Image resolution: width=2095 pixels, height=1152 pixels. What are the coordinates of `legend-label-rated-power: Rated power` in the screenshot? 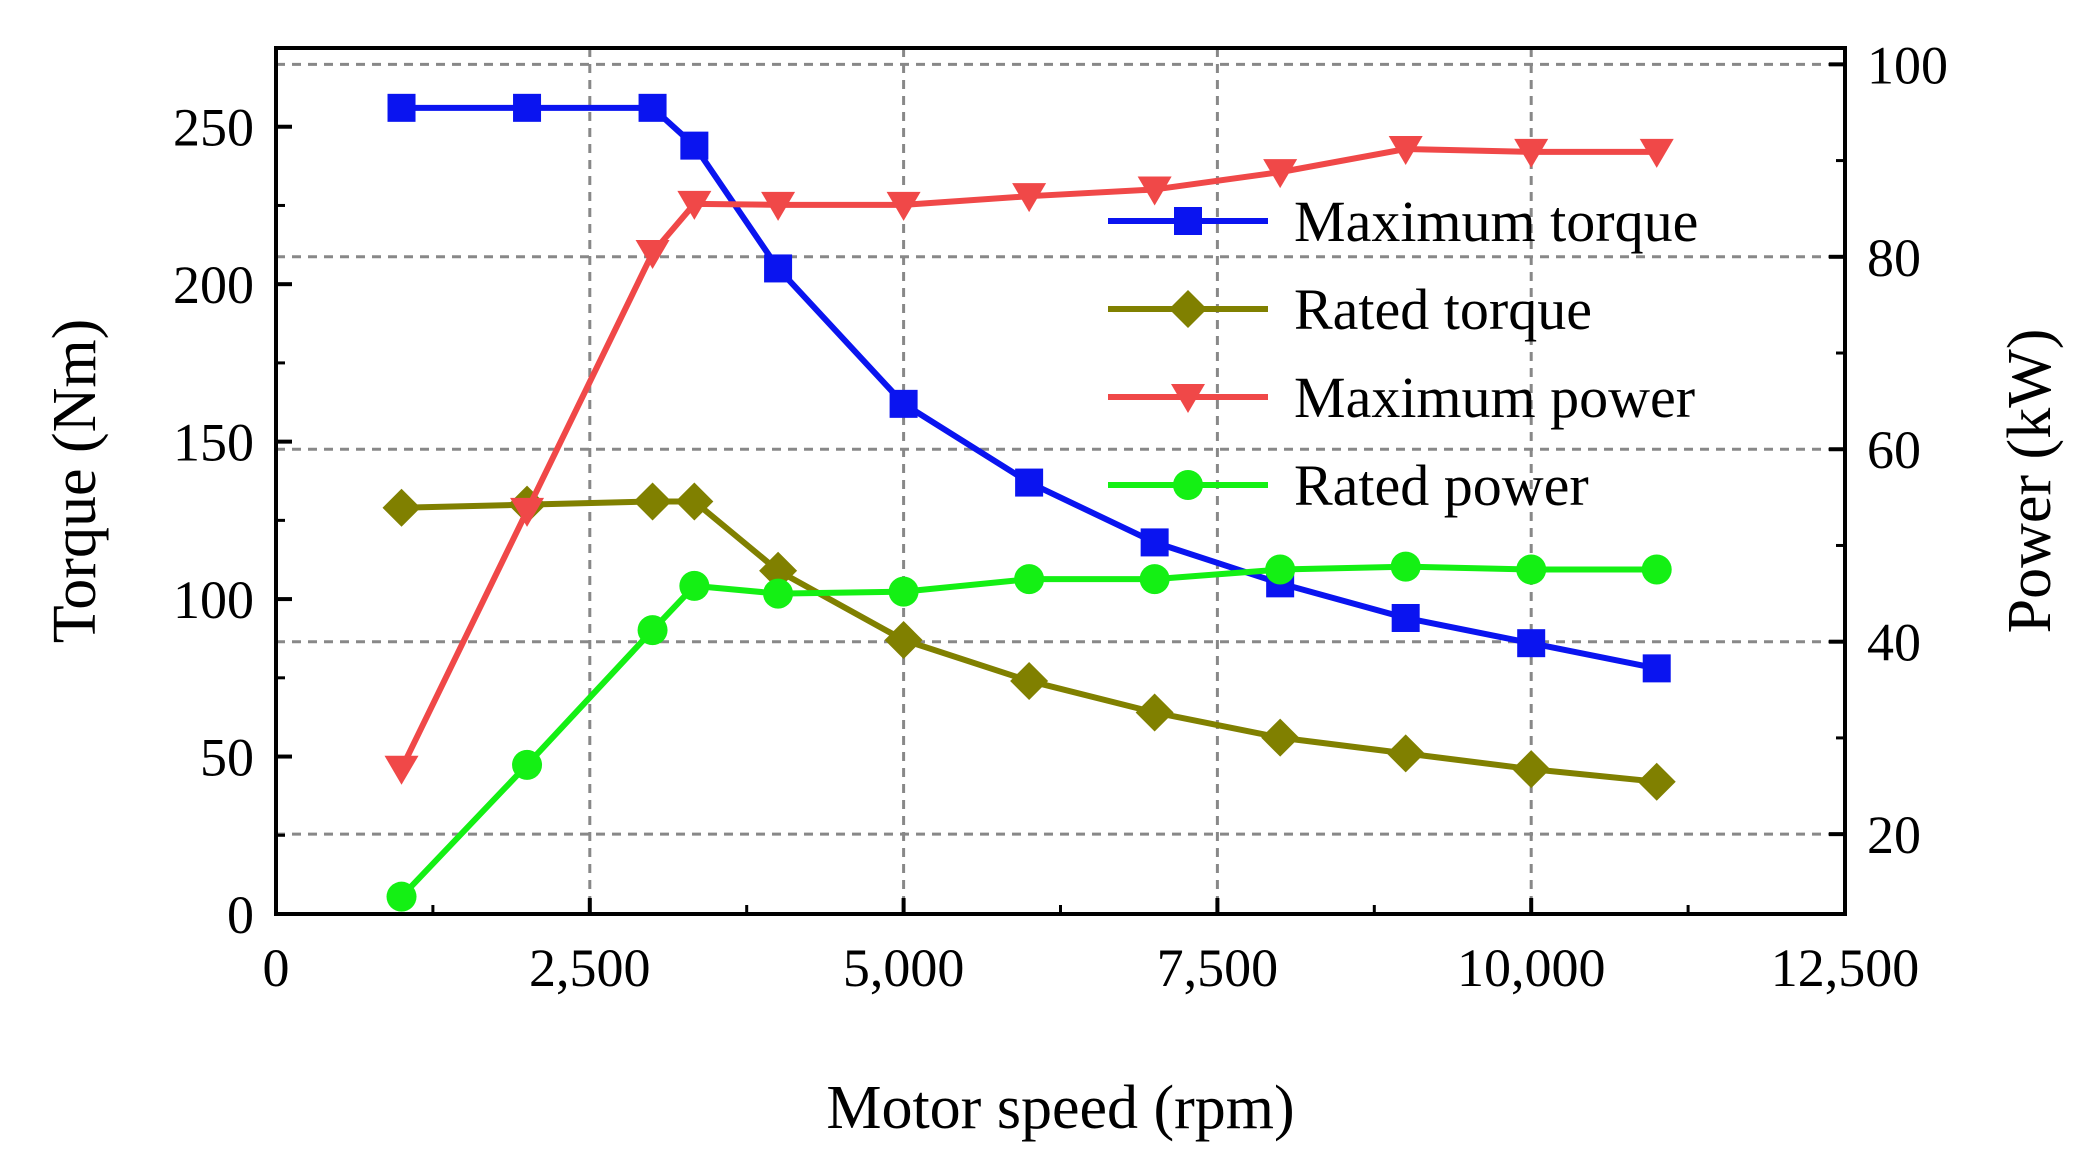 It's located at (1441, 485).